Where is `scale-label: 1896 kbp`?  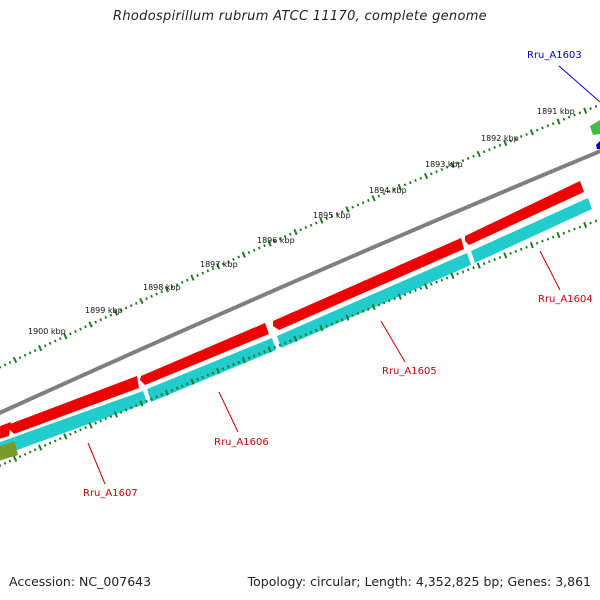 scale-label: 1896 kbp is located at coordinates (276, 240).